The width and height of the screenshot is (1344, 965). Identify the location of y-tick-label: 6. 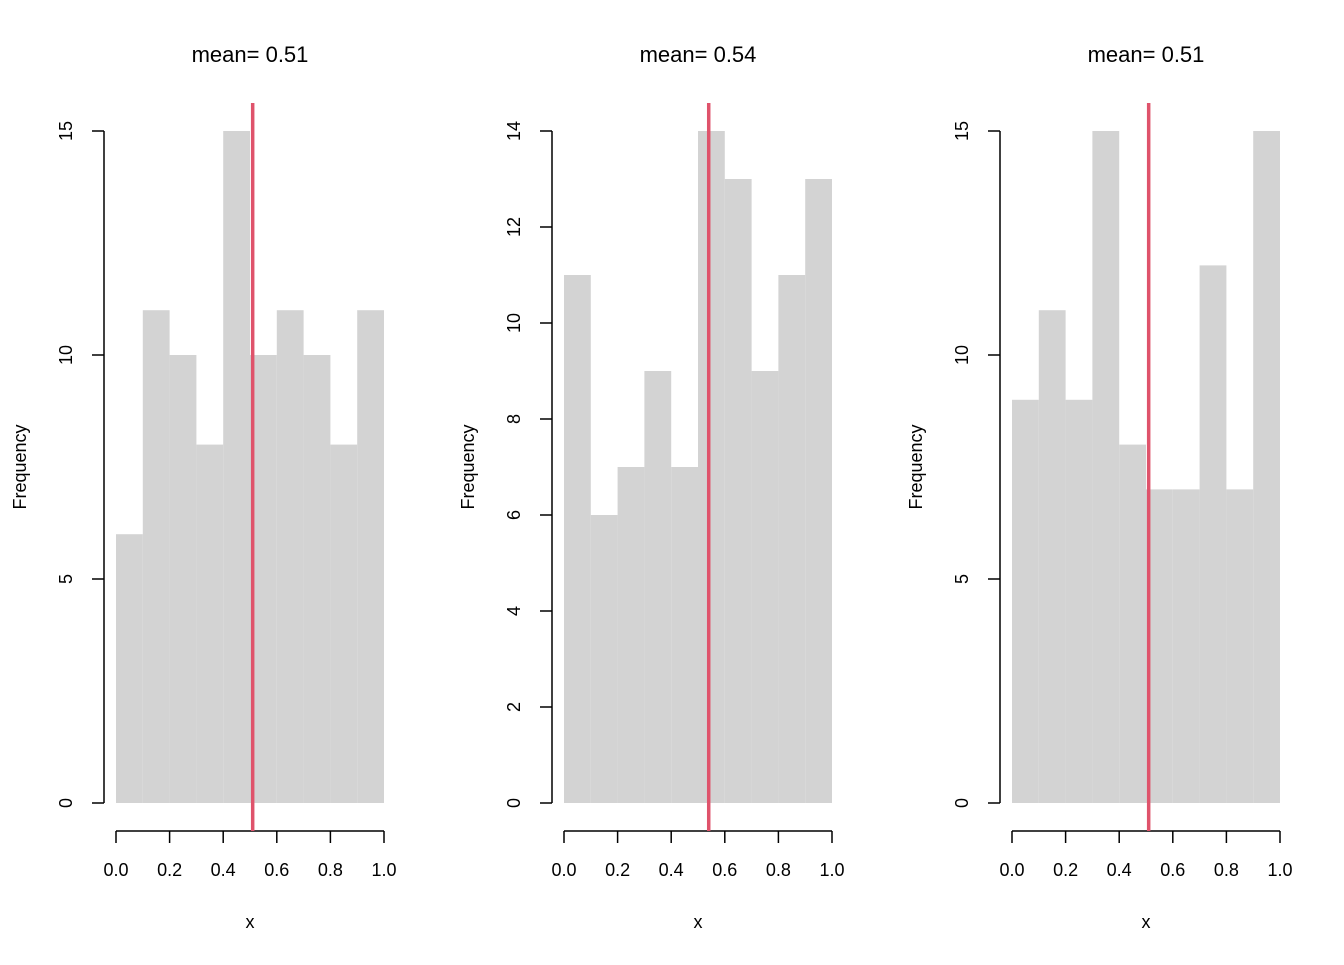
(514, 515).